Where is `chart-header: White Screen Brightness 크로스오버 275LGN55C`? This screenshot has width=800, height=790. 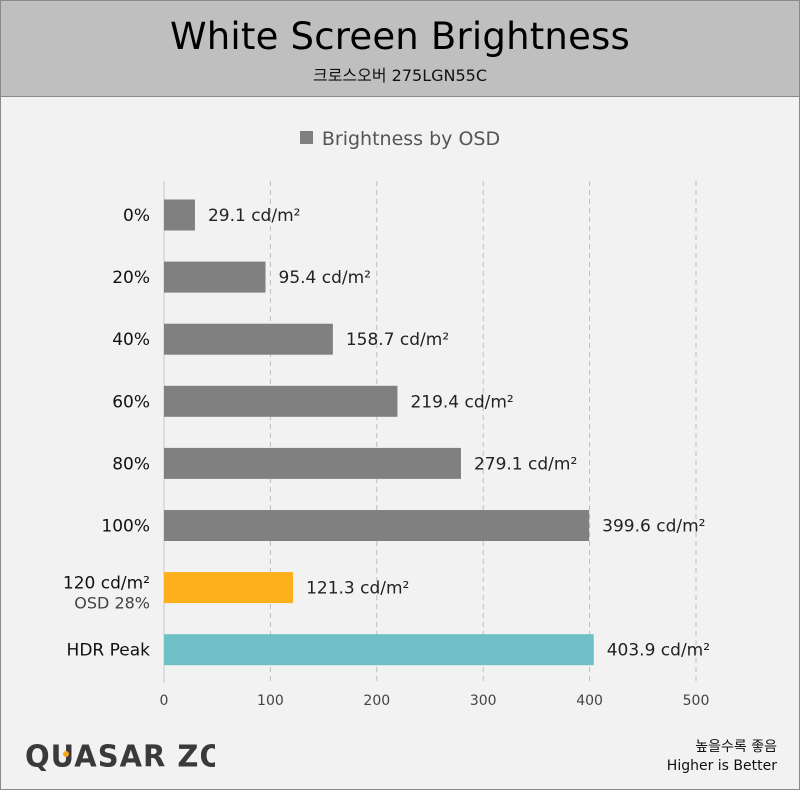
chart-header: White Screen Brightness 크로스오버 275LGN55C is located at coordinates (400, 49).